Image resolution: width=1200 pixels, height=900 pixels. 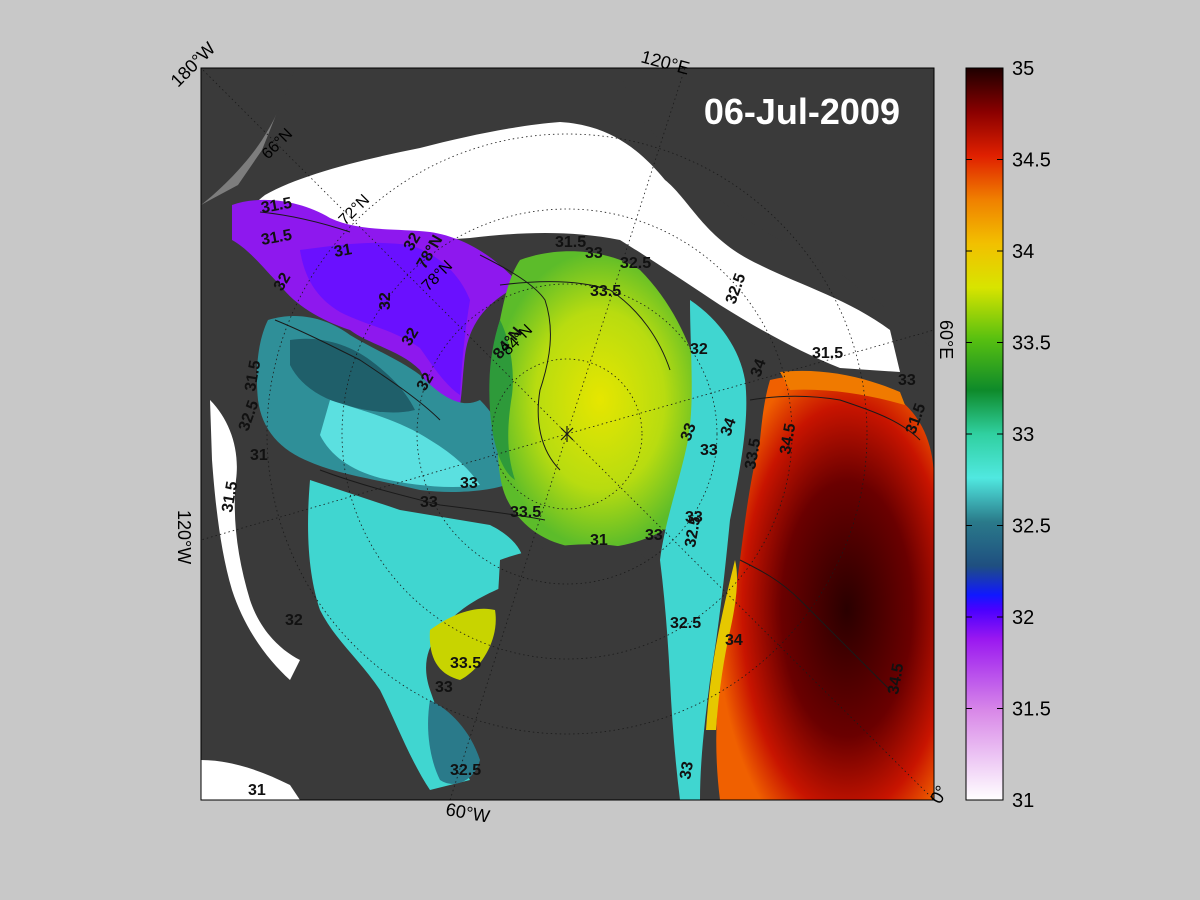 I want to click on sea-ice-left-coast, so click(x=255, y=540).